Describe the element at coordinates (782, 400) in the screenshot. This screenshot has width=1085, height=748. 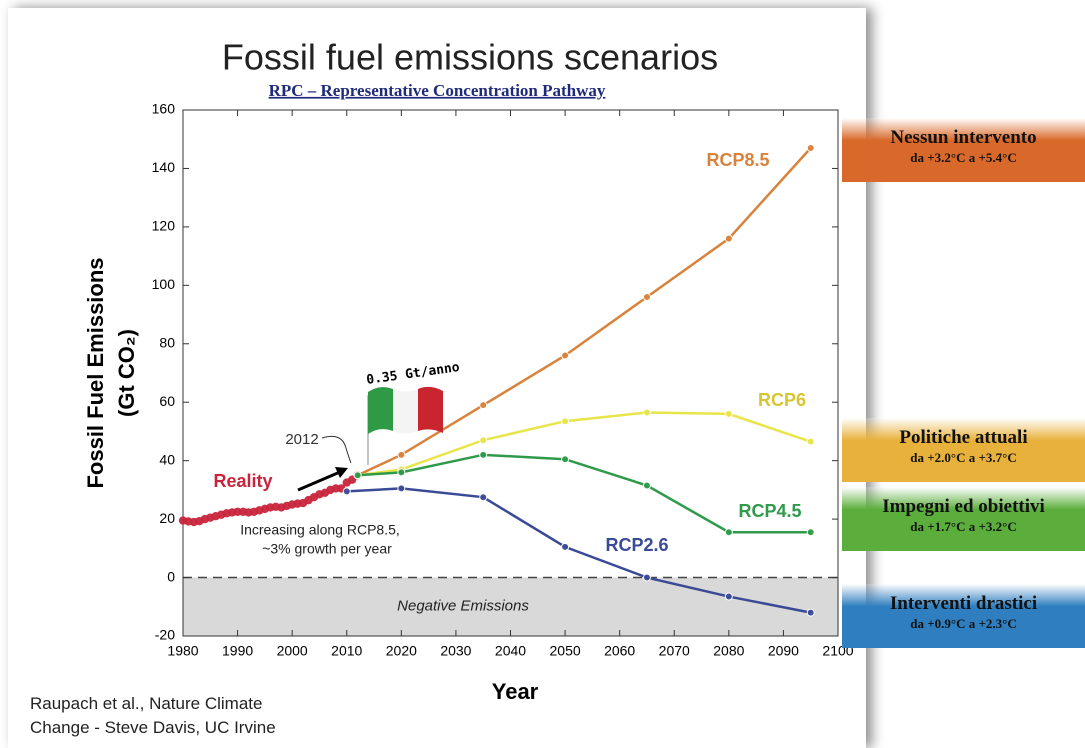
I see `series-label: RCP6` at that location.